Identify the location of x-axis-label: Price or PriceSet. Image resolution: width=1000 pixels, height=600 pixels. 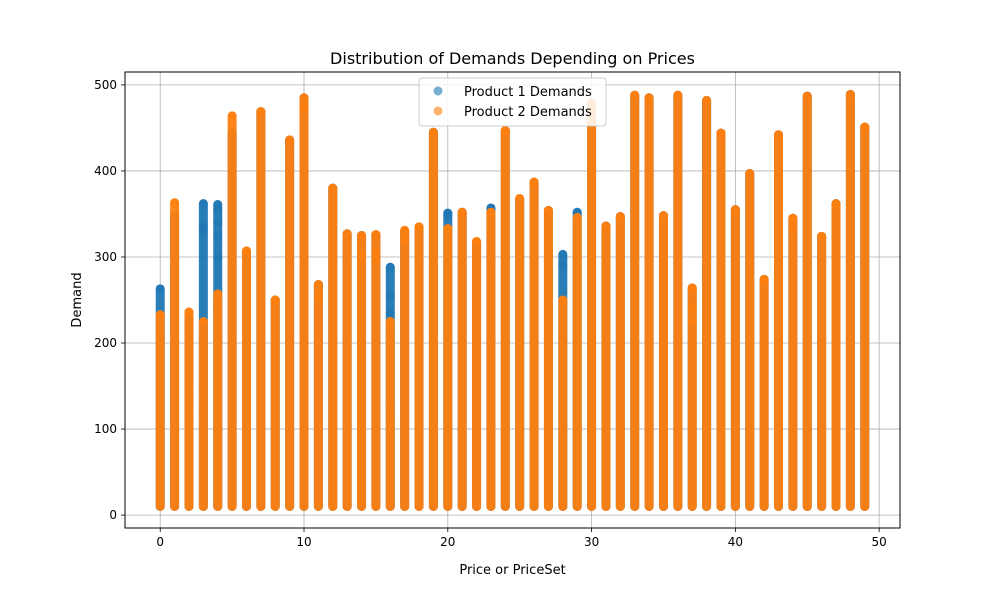
(512, 570).